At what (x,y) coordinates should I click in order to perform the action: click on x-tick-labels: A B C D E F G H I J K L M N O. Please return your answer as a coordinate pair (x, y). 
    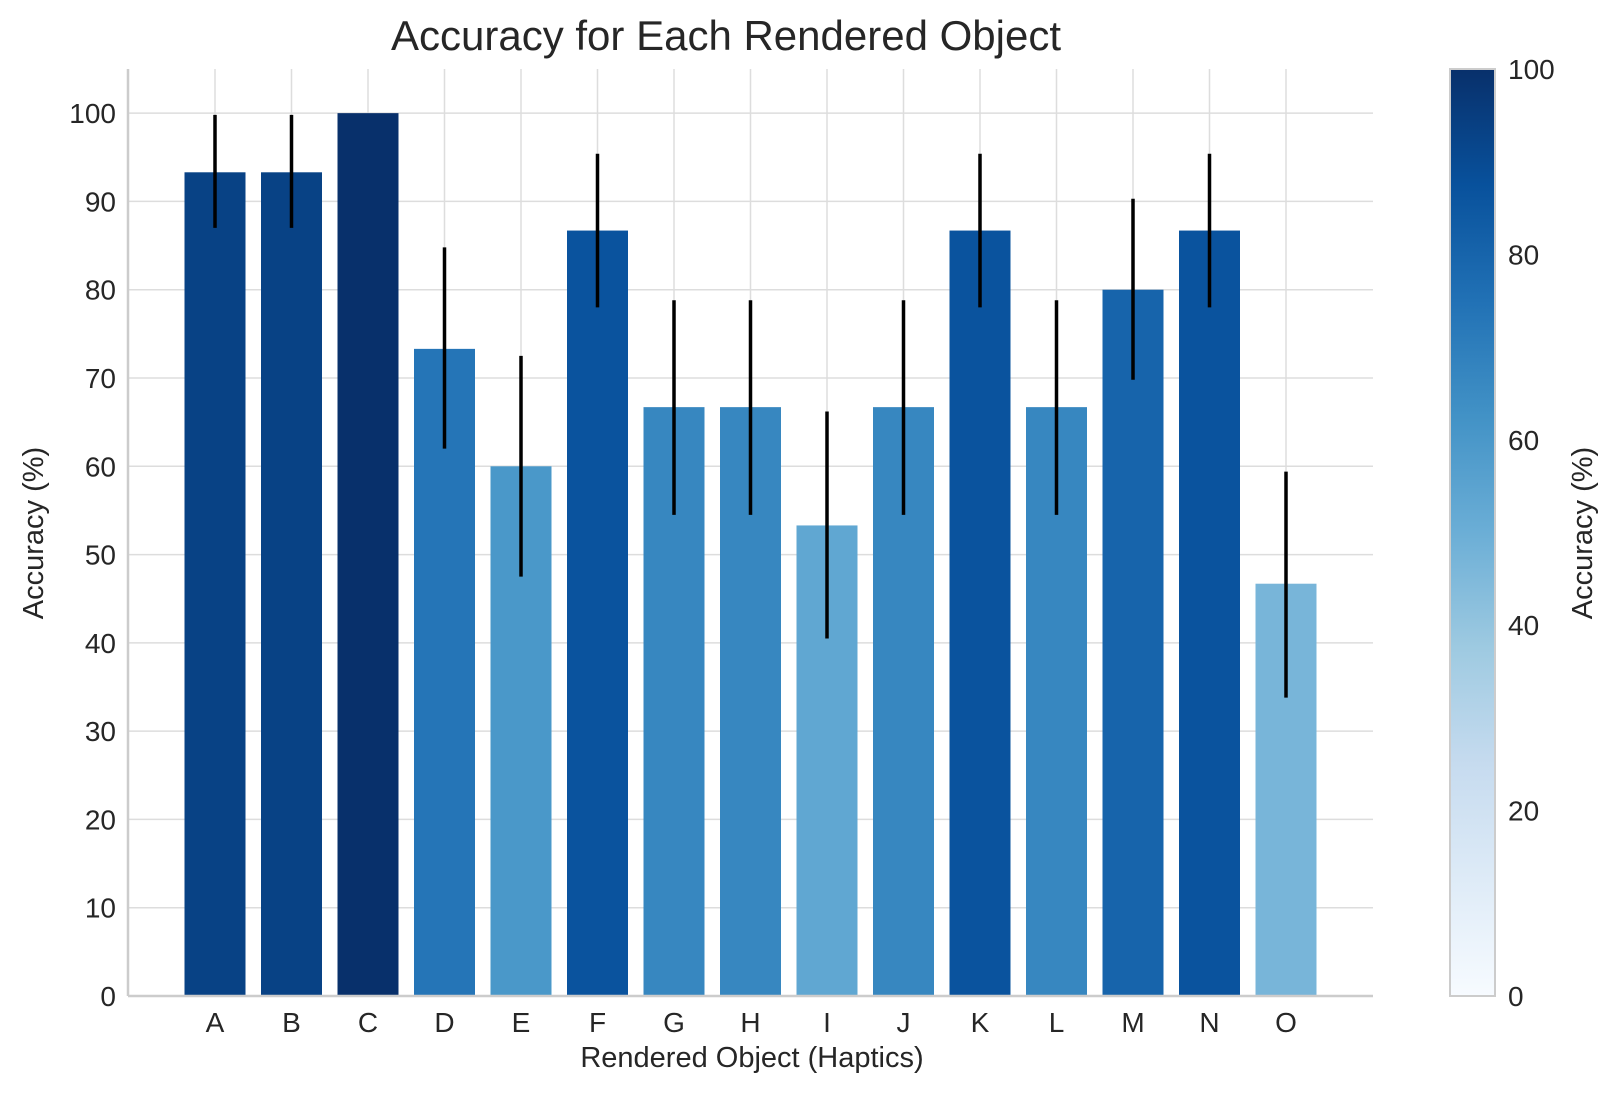
    Looking at the image, I should click on (751, 1022).